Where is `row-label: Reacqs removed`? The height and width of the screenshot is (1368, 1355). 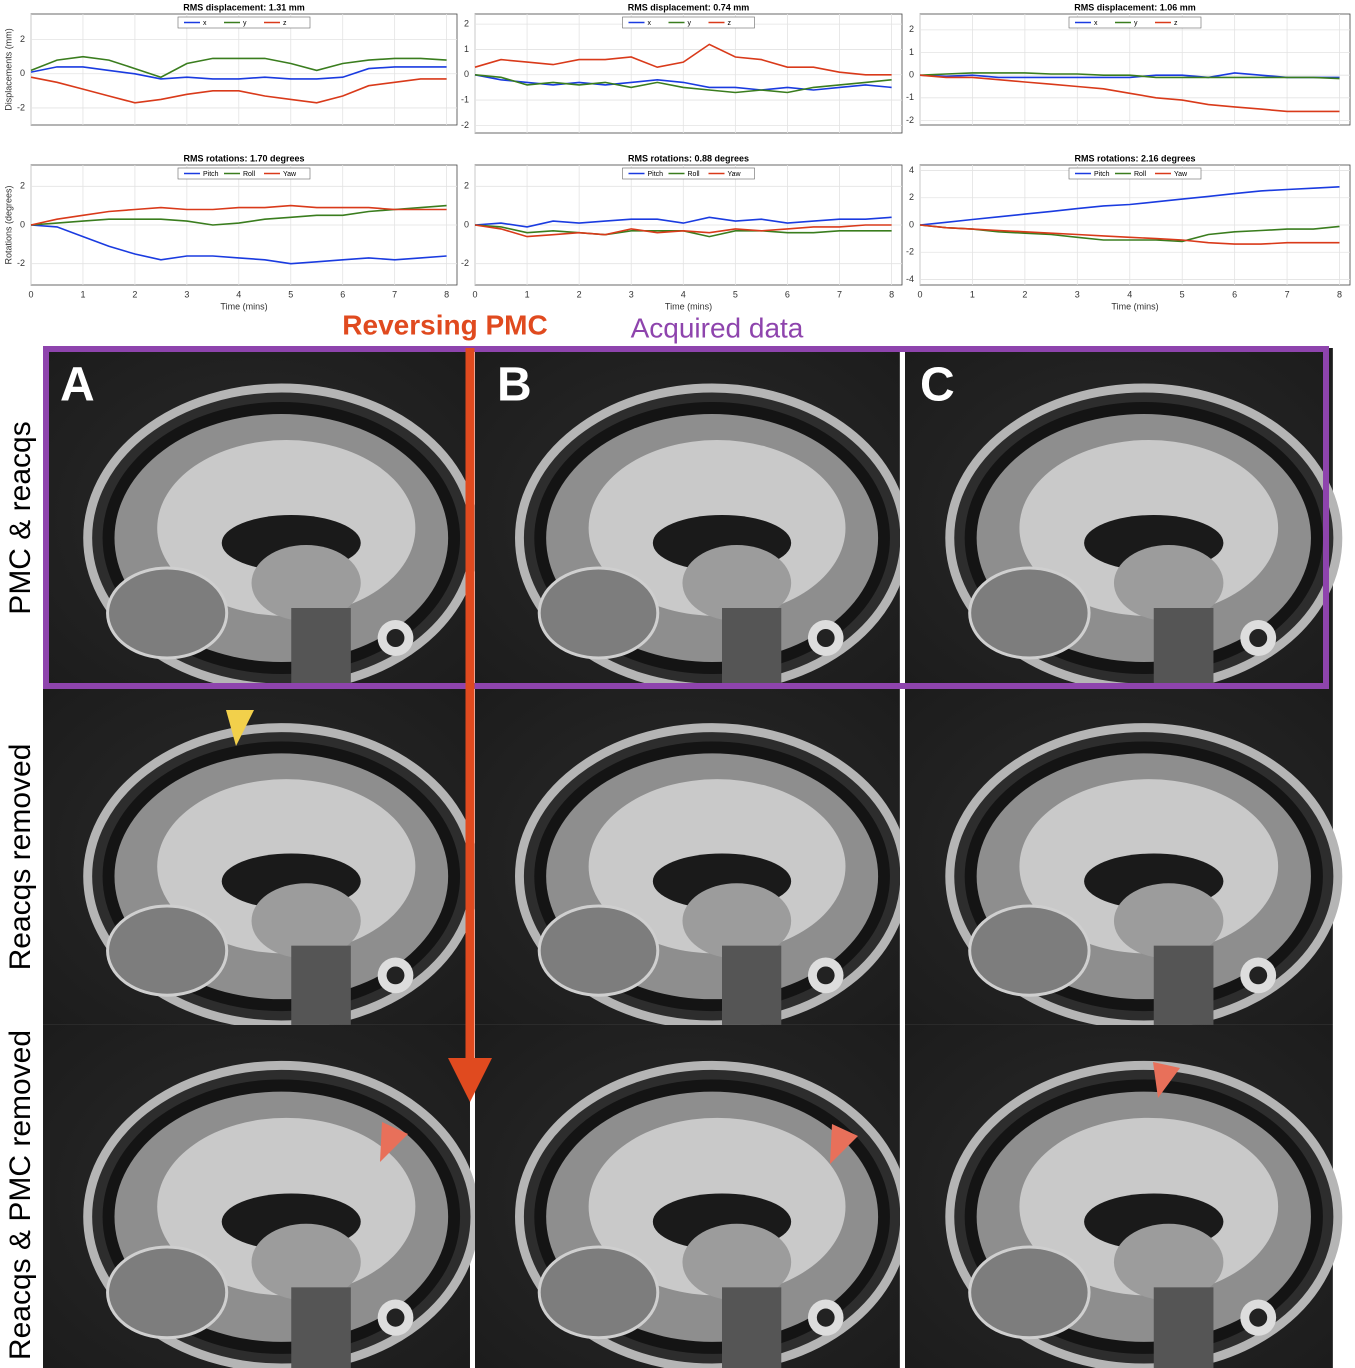
row-label: Reacqs removed is located at coordinates (20, 857).